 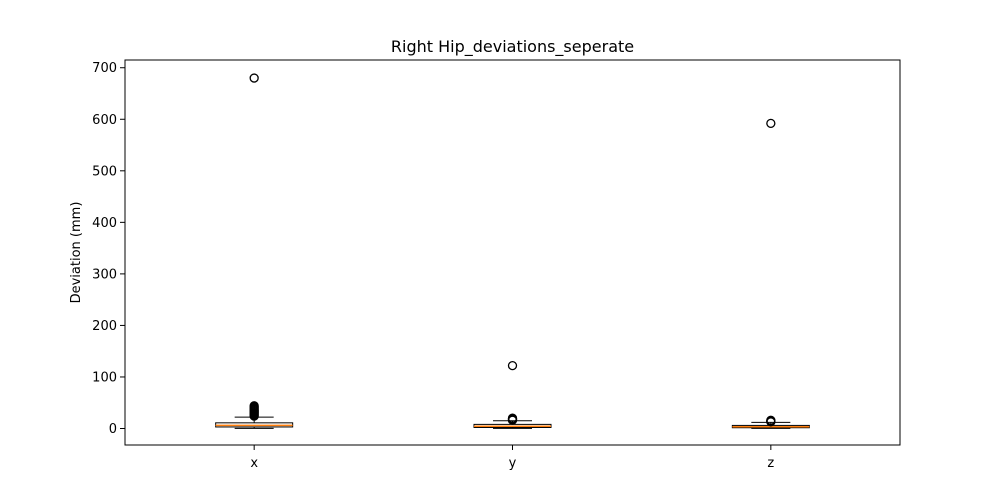 I want to click on y-tick-label: 700, so click(x=104, y=68).